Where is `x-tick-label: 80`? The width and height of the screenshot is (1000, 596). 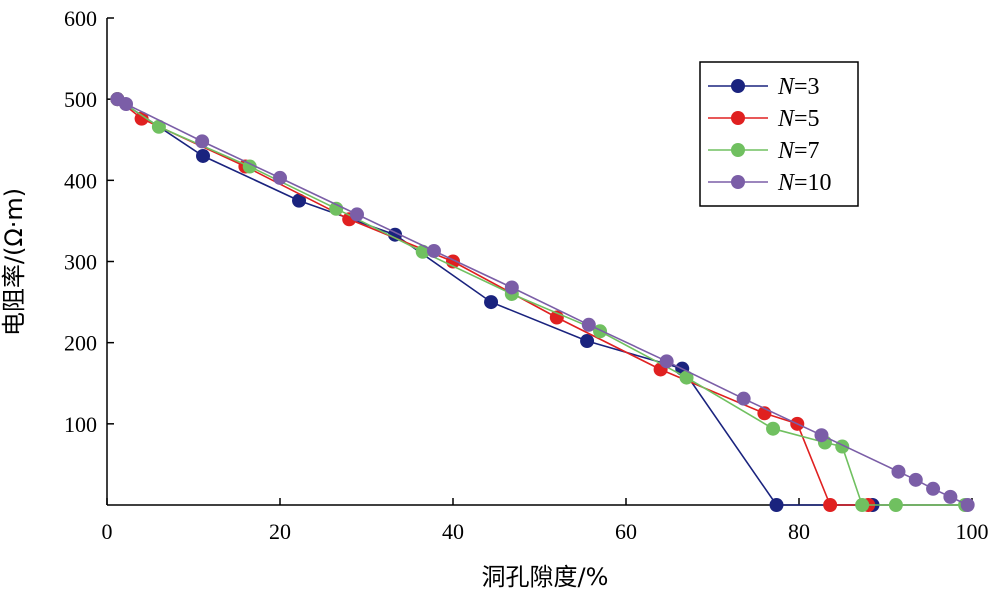 x-tick-label: 80 is located at coordinates (799, 531).